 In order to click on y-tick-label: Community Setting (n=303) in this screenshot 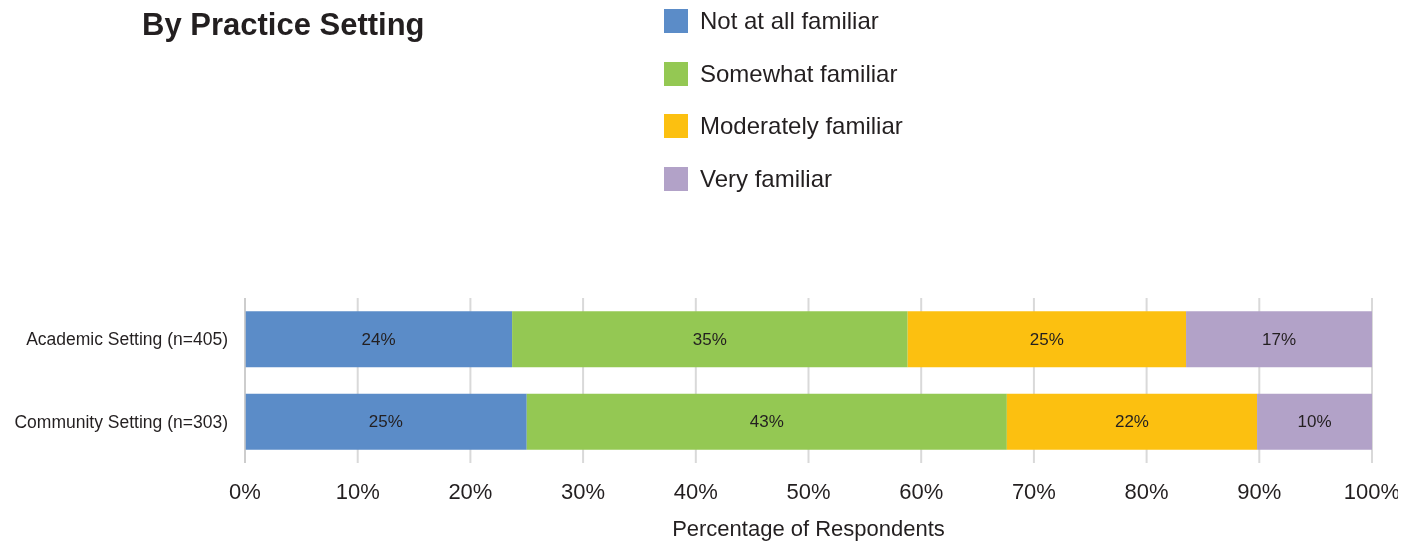, I will do `click(121, 421)`.